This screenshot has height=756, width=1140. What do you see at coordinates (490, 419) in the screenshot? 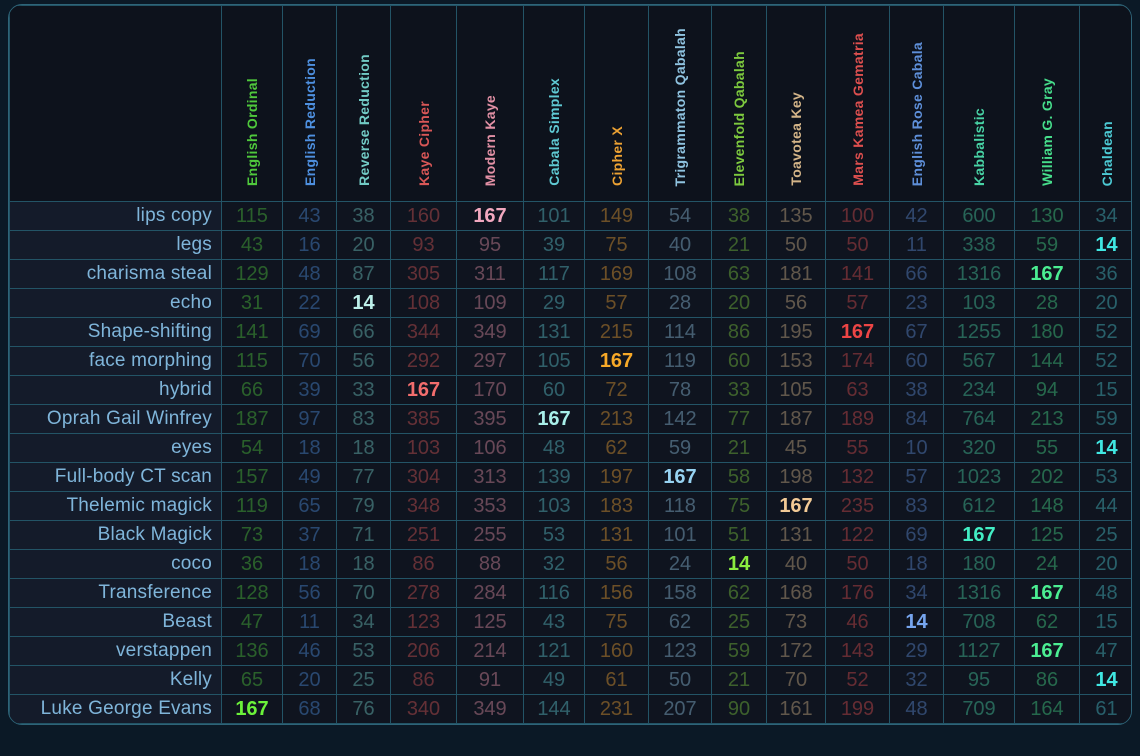
I see `value-cell: 395` at bounding box center [490, 419].